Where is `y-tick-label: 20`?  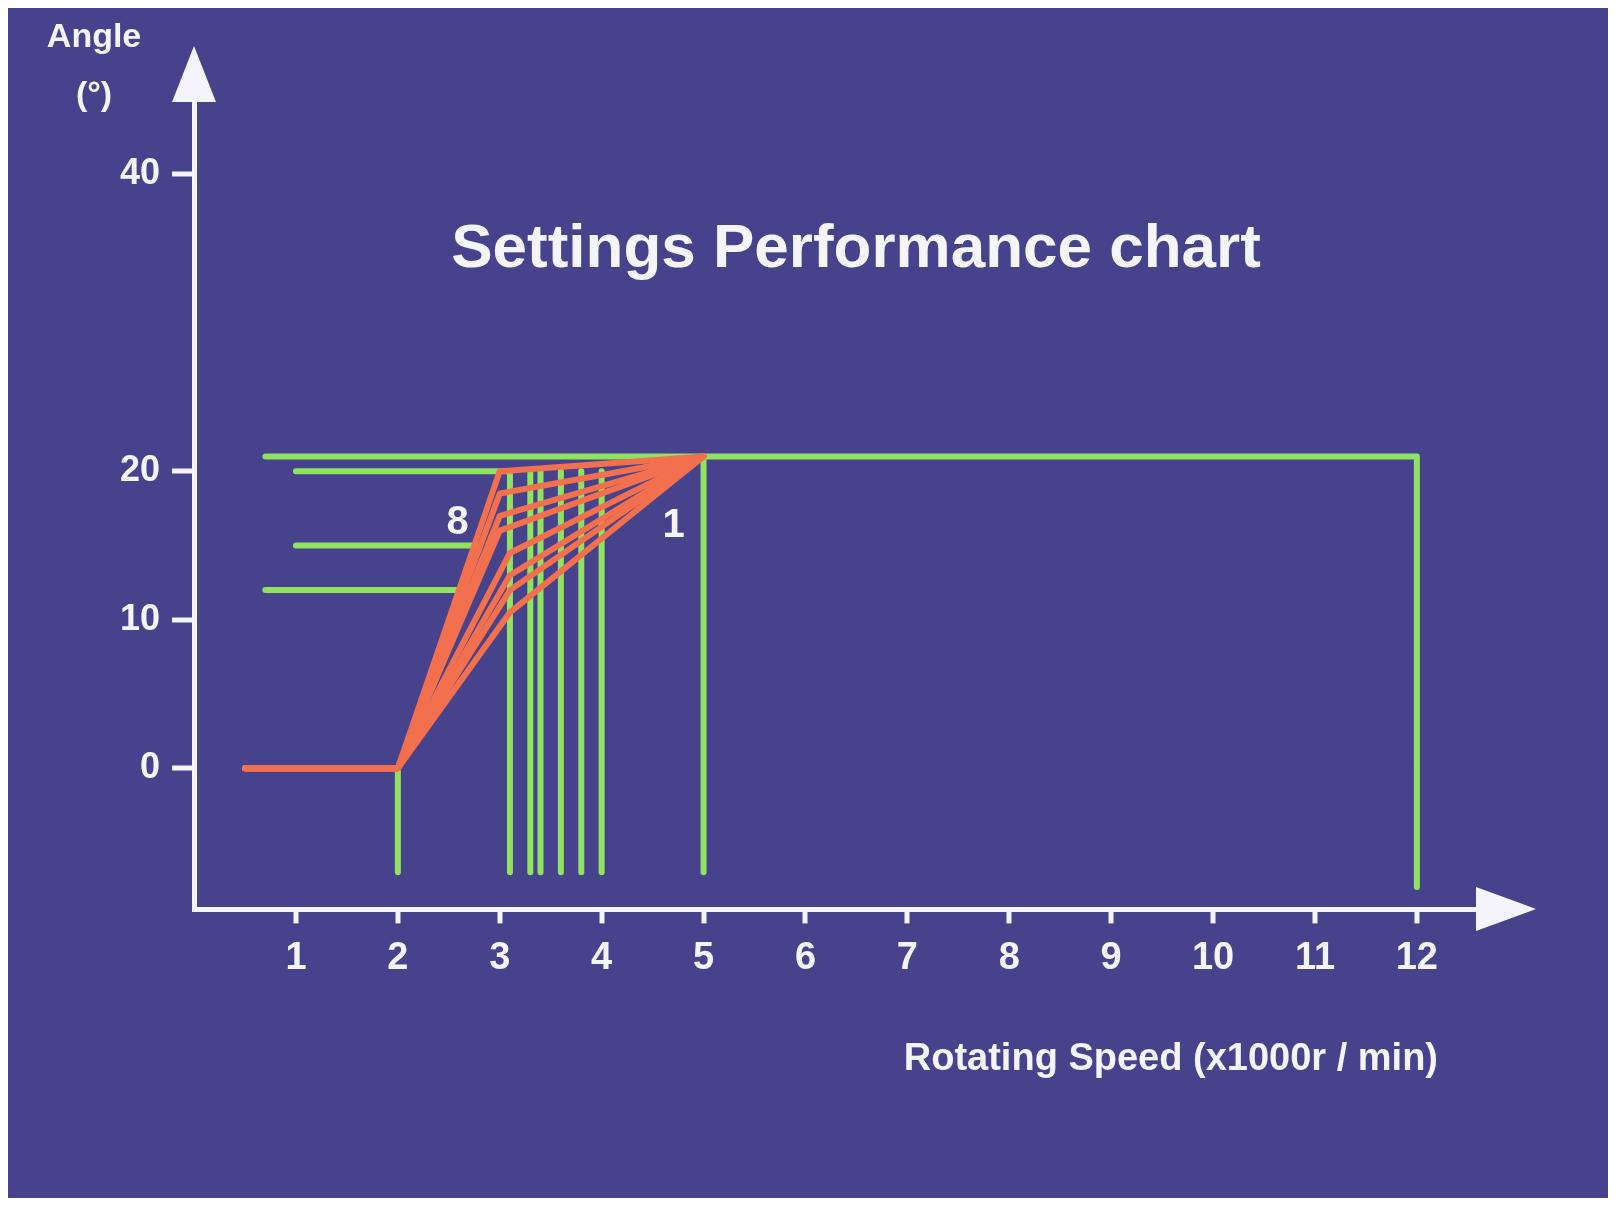
y-tick-label: 20 is located at coordinates (140, 469).